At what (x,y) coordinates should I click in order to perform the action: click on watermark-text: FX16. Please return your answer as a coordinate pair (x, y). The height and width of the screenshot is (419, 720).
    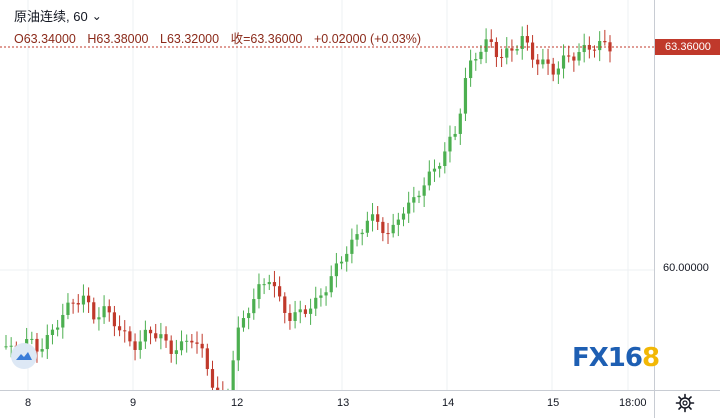
    Looking at the image, I should click on (607, 358).